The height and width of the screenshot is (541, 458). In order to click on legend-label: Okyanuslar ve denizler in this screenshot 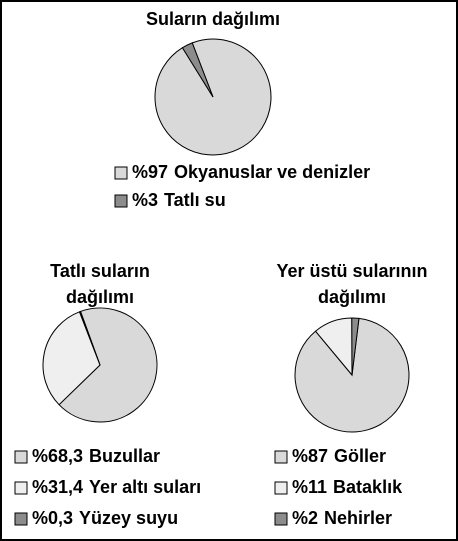, I will do `click(272, 172)`.